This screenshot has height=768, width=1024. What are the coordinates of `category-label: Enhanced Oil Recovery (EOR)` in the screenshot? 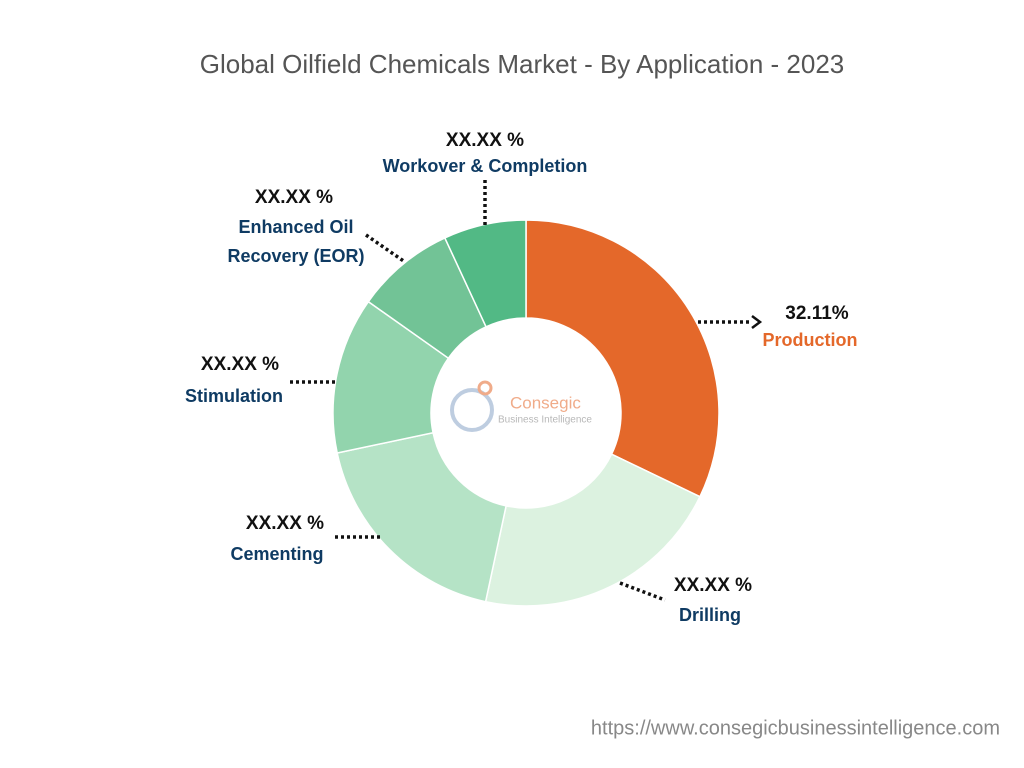 It's located at (296, 241).